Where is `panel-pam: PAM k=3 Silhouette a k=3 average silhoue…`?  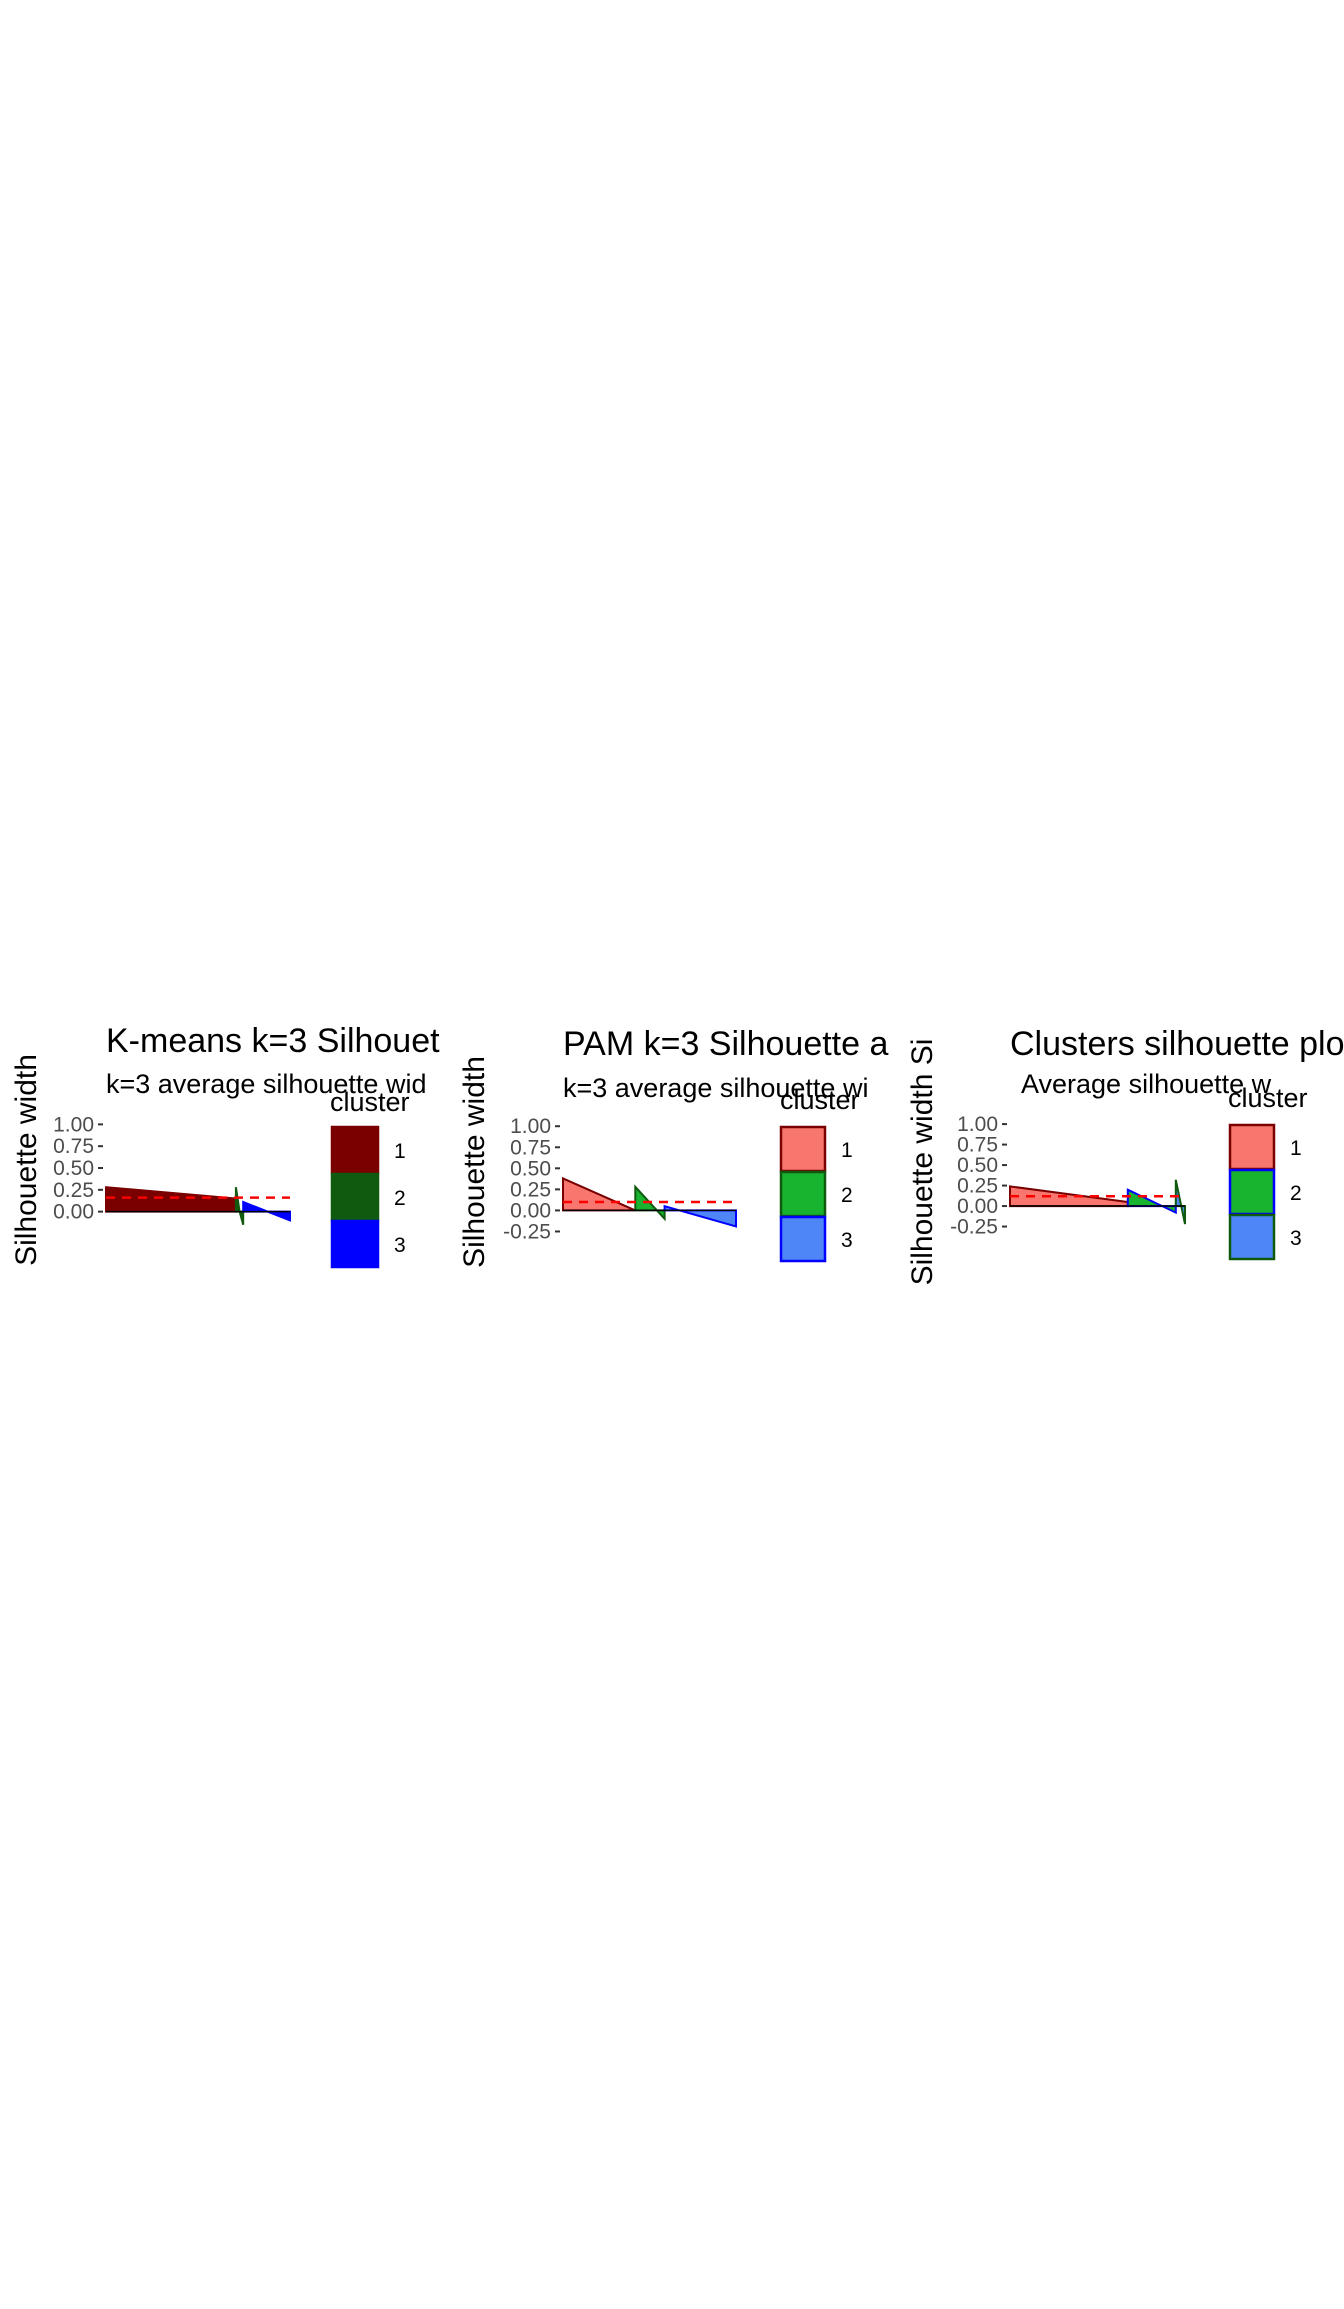
panel-pam: PAM k=3 Silhouette a k=3 average silhoue… is located at coordinates (673, 1146).